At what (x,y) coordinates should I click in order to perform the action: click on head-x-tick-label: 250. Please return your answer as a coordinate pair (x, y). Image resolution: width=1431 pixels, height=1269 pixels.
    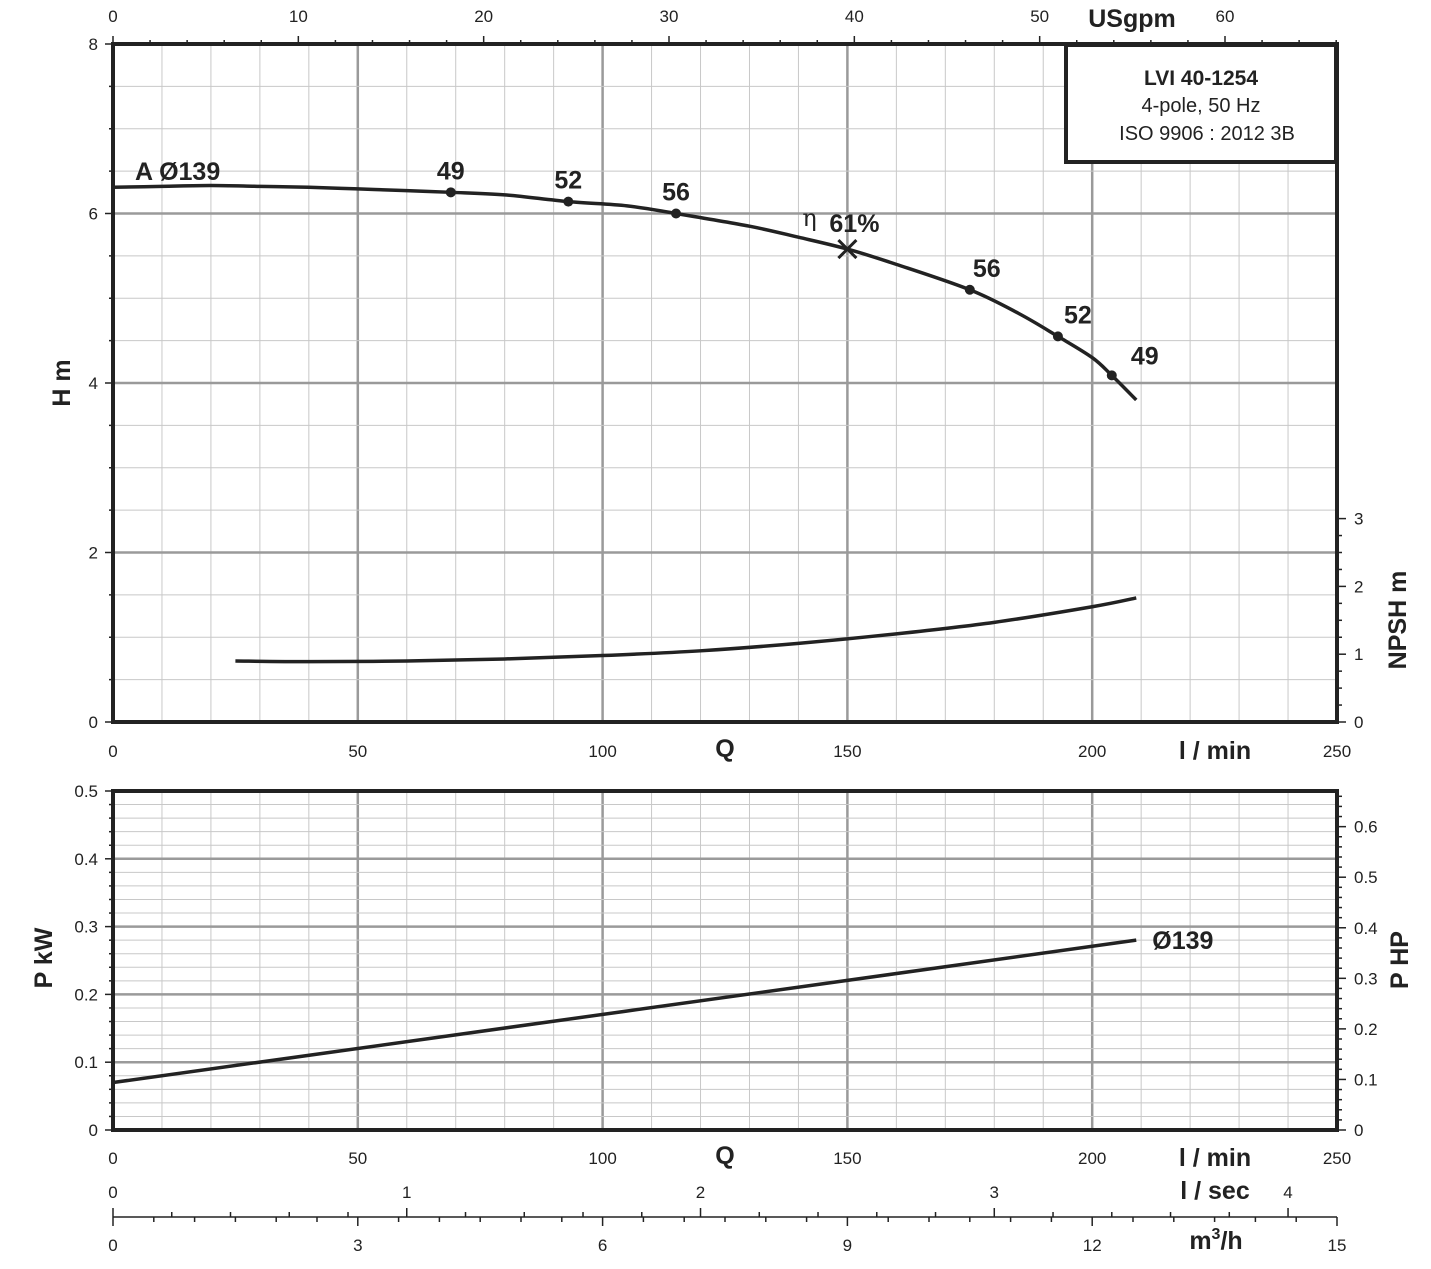
    Looking at the image, I should click on (1337, 751).